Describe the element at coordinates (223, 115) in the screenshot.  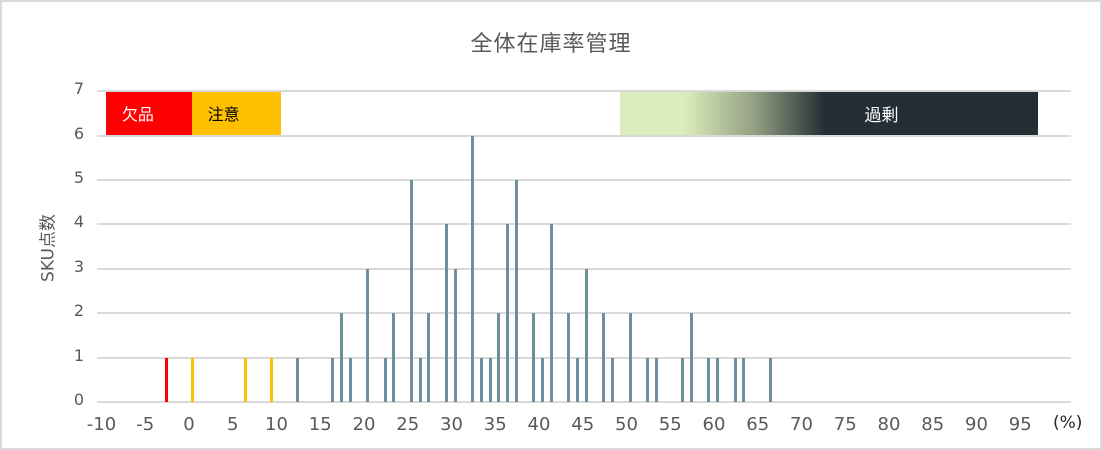
I see `zone-band-label: 注意` at that location.